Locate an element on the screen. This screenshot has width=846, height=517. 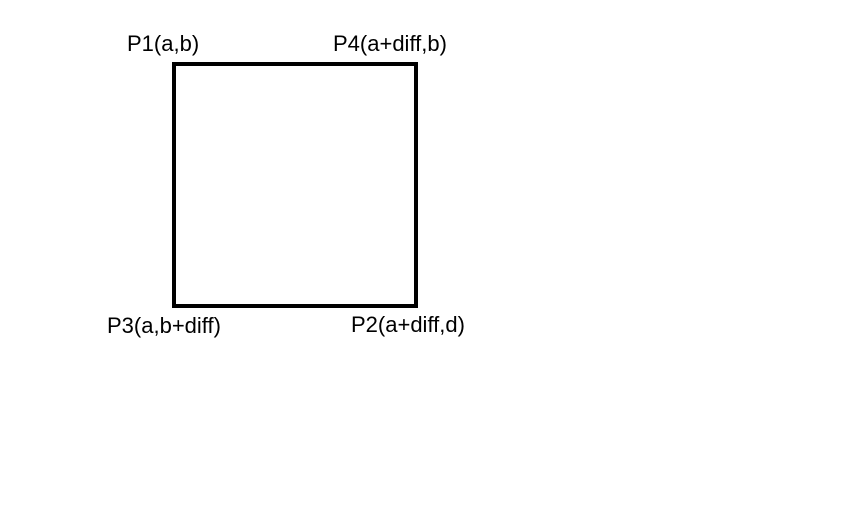
corner-label-p3: P3(a,b+diff) is located at coordinates (164, 325).